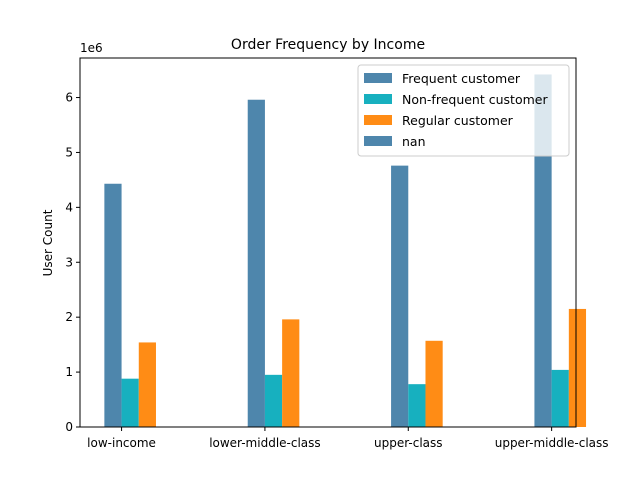 This screenshot has width=640, height=480. I want to click on y-tick-label: 2, so click(69, 317).